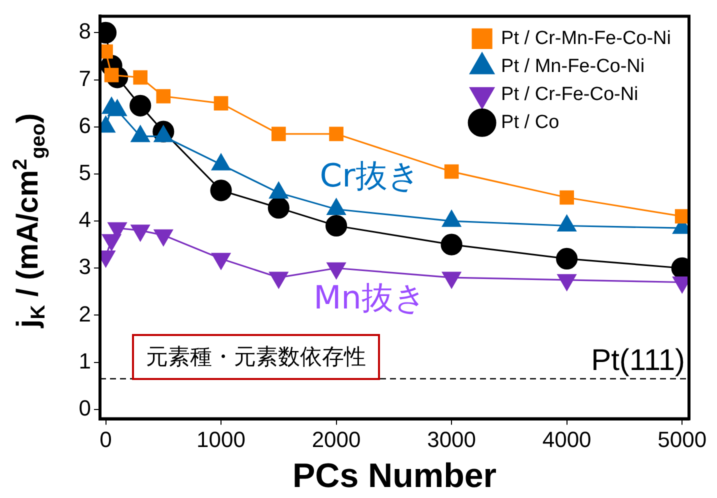 The image size is (717, 498). Describe the element at coordinates (586, 38) in the screenshot. I see `legend-label: Pt / Cr-Mn-Fe-Co-Ni` at that location.